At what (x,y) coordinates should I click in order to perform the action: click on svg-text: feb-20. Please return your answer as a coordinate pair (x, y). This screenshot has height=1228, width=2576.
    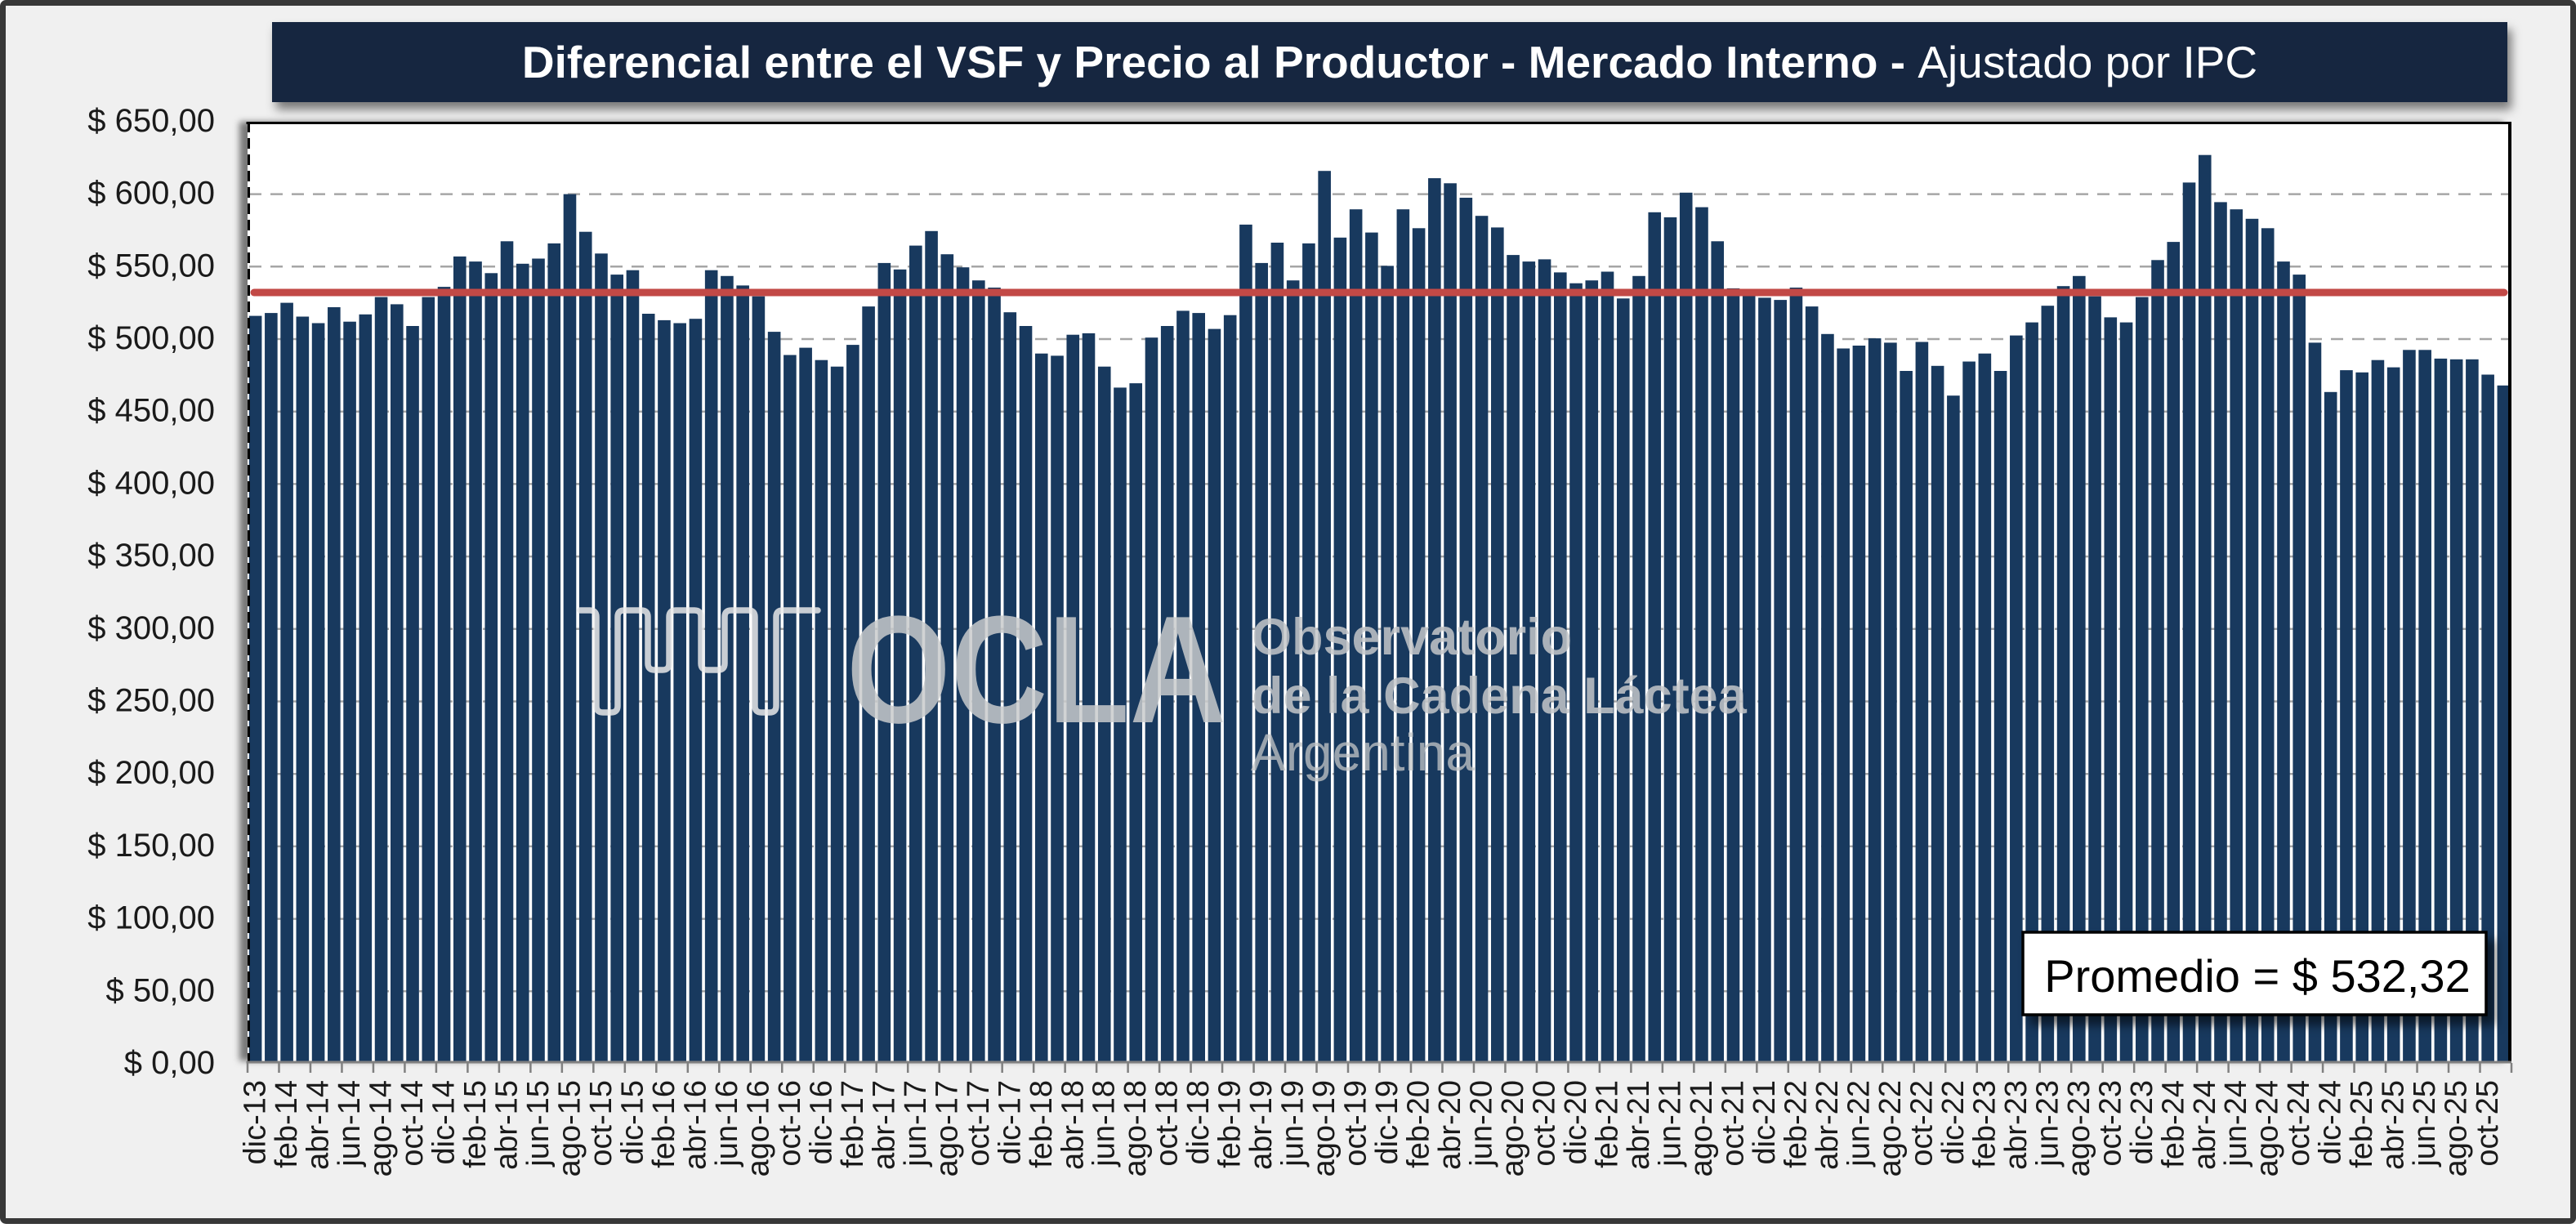
    Looking at the image, I should click on (1419, 1124).